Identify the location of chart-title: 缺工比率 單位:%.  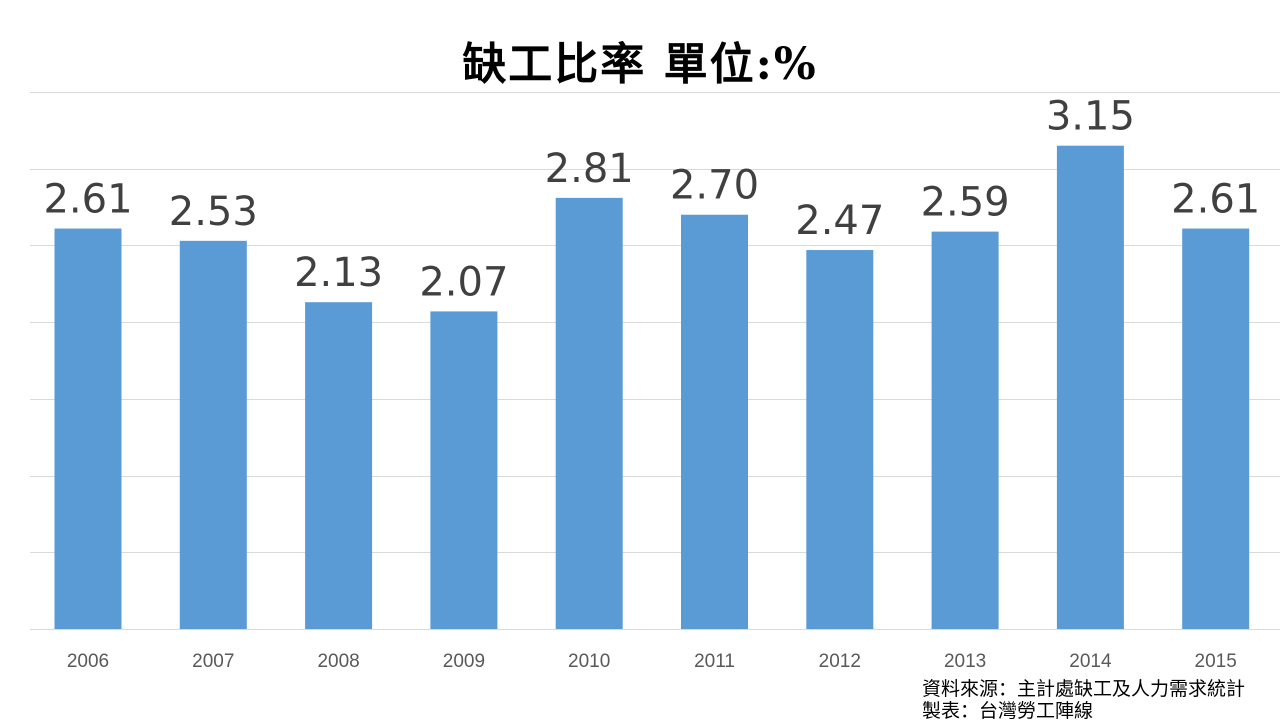
(640, 64).